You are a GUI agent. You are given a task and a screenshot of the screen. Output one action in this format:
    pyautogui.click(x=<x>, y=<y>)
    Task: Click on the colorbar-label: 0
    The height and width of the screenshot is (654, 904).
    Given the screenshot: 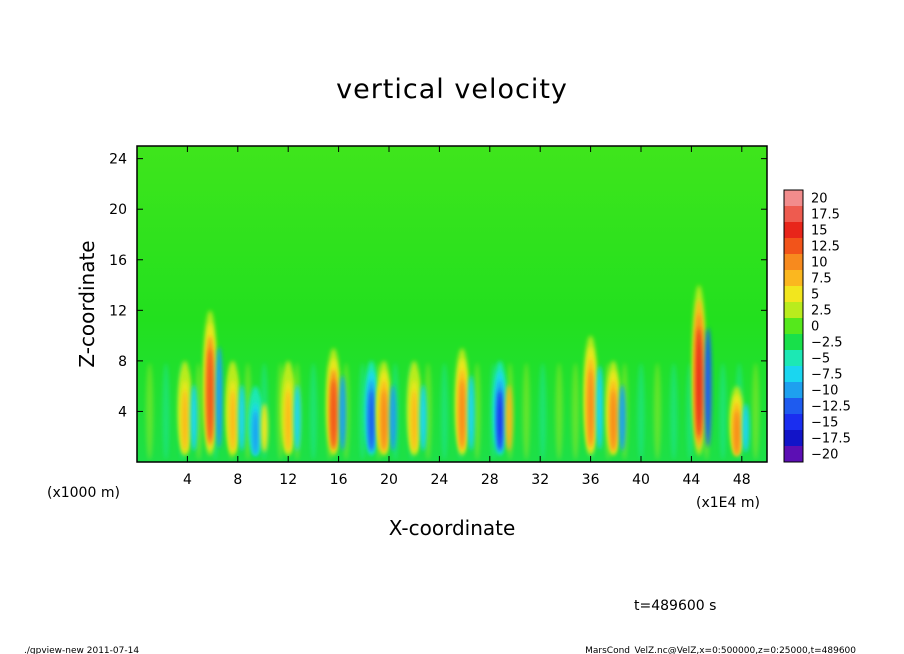 What is the action you would take?
    pyautogui.click(x=815, y=327)
    